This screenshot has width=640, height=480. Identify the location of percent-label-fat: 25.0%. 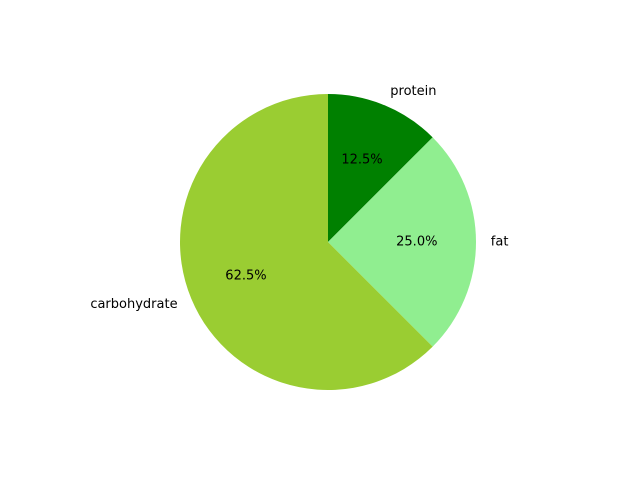
(416, 242).